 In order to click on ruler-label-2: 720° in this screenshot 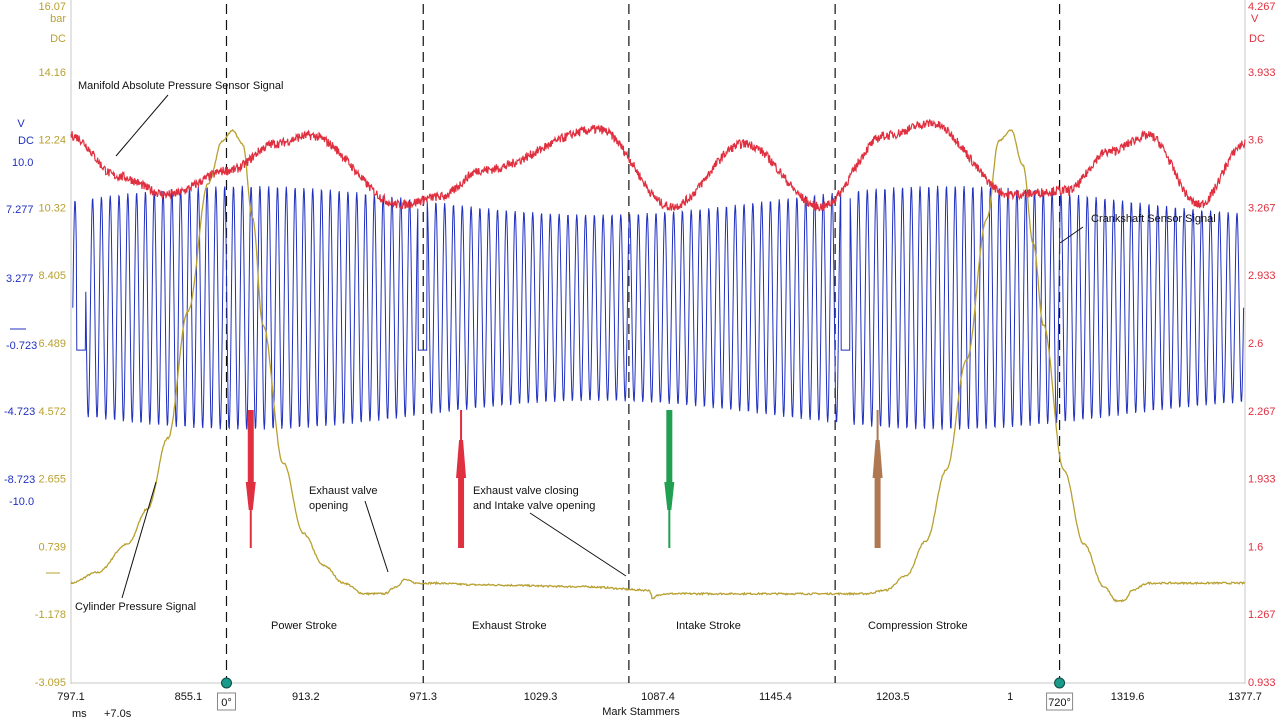, I will do `click(1059, 703)`.